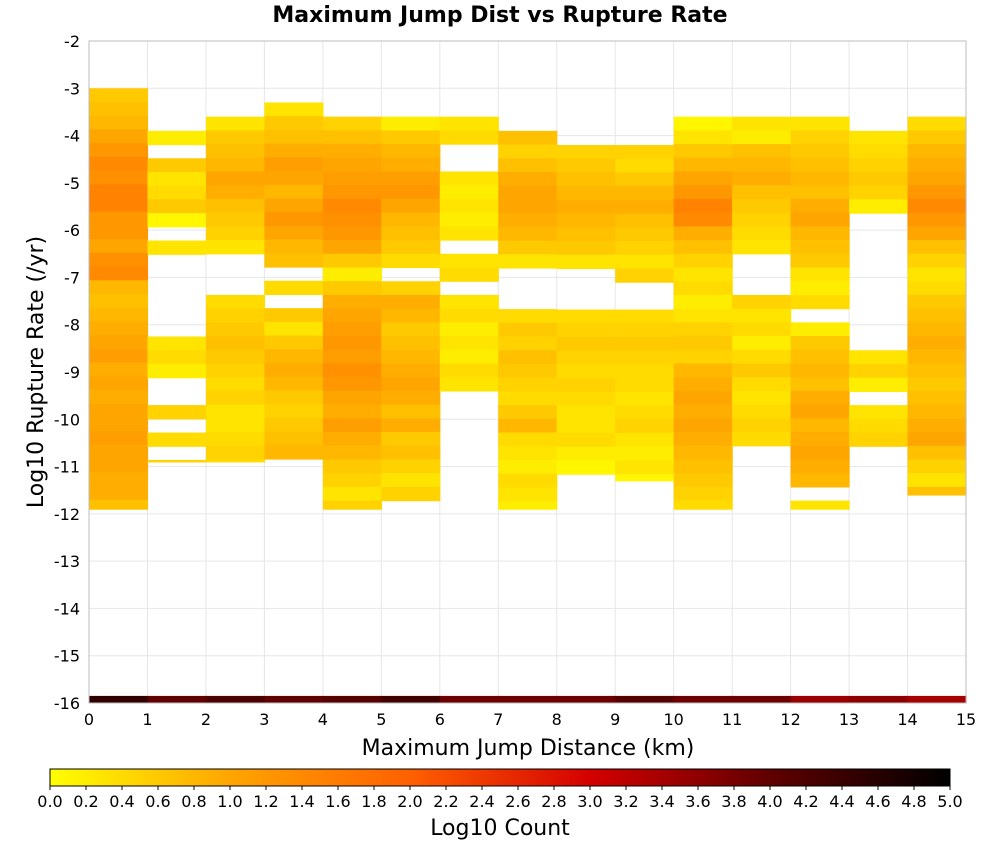 The width and height of the screenshot is (1000, 850). I want to click on colorbar-tick-label: 1.6, so click(337, 801).